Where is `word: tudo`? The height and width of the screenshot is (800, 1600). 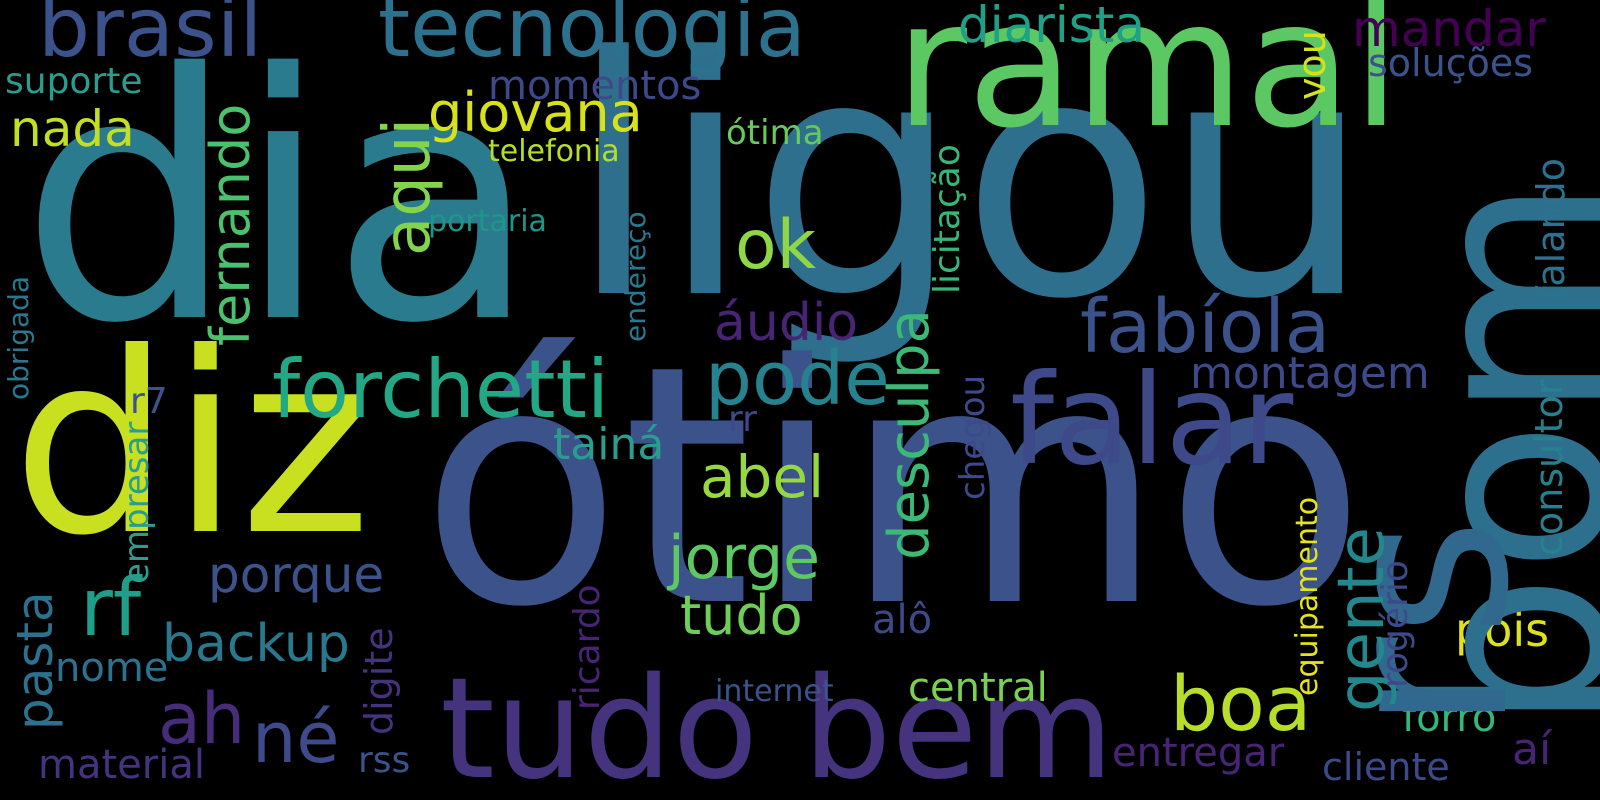
word: tudo is located at coordinates (741, 615).